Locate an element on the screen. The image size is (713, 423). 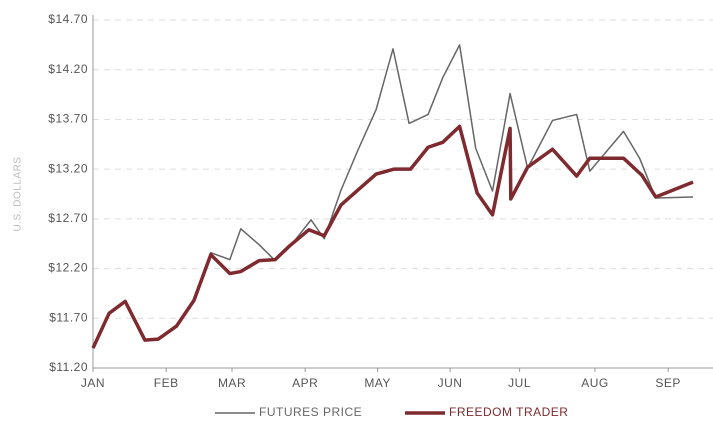
x-tick-label: APR is located at coordinates (305, 383).